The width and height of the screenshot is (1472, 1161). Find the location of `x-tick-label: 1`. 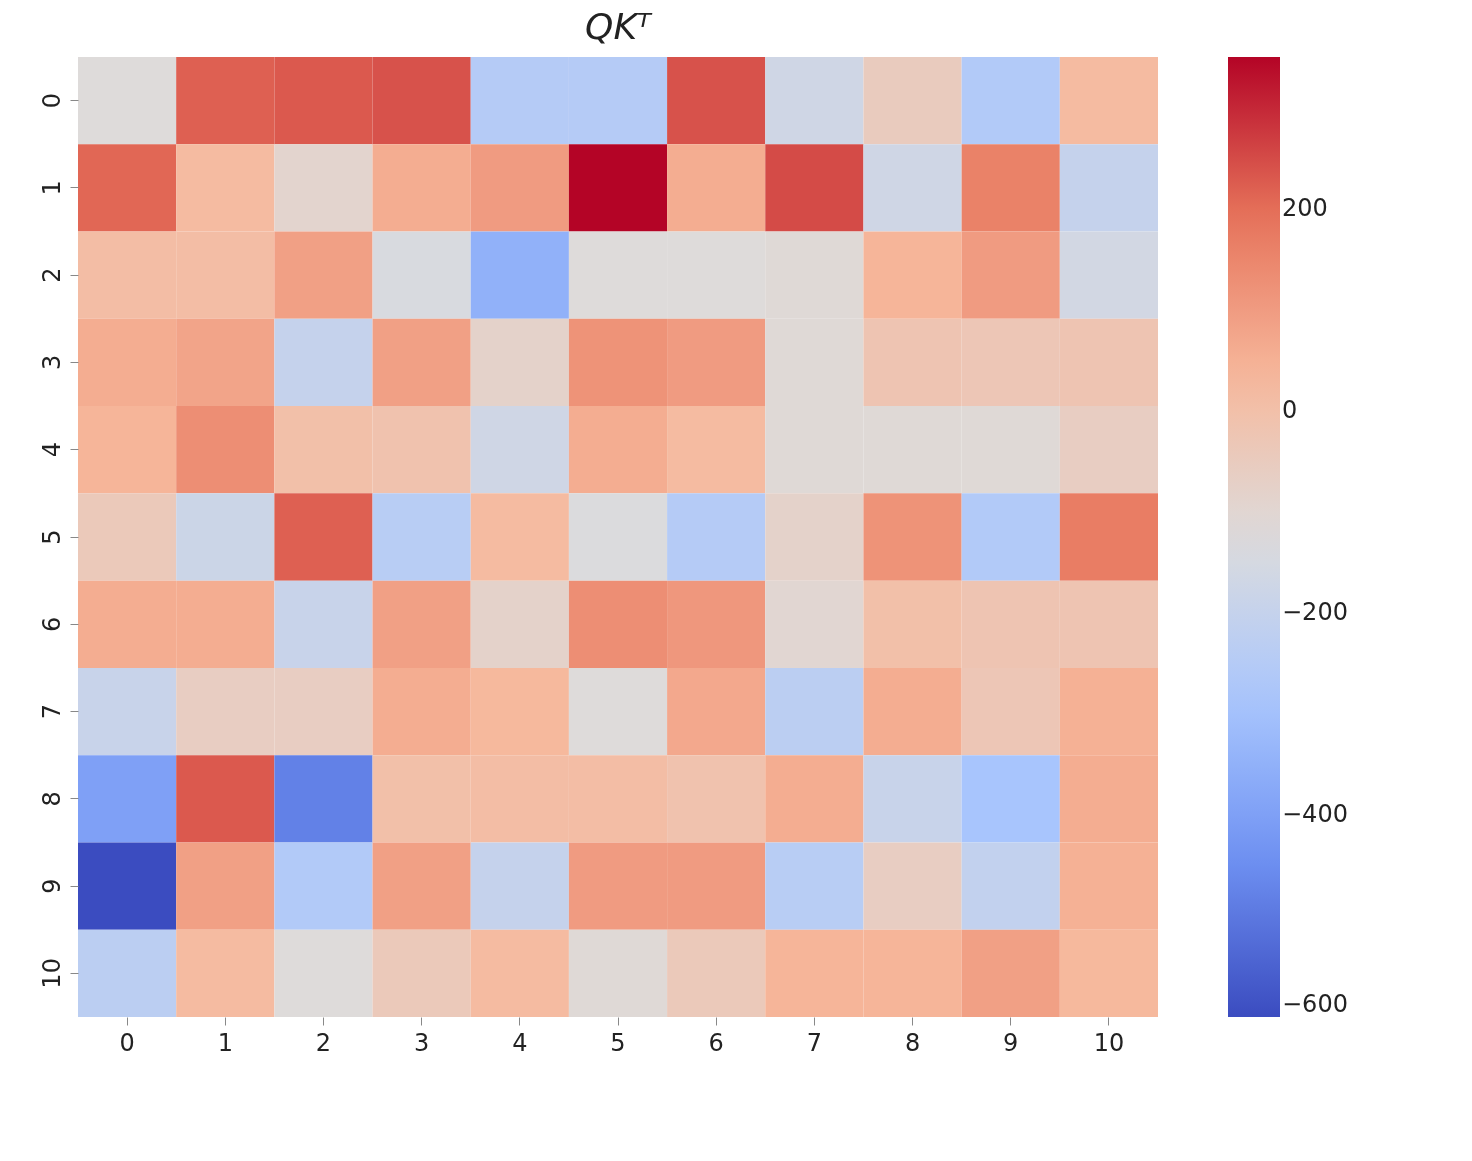

x-tick-label: 1 is located at coordinates (225, 1042).